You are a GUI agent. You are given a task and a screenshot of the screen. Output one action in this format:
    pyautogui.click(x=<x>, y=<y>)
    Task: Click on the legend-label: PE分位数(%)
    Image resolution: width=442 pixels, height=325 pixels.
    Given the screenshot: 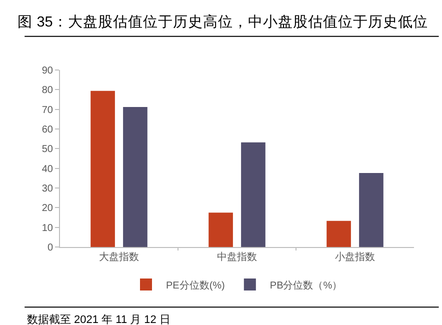 What is the action you would take?
    pyautogui.click(x=195, y=285)
    